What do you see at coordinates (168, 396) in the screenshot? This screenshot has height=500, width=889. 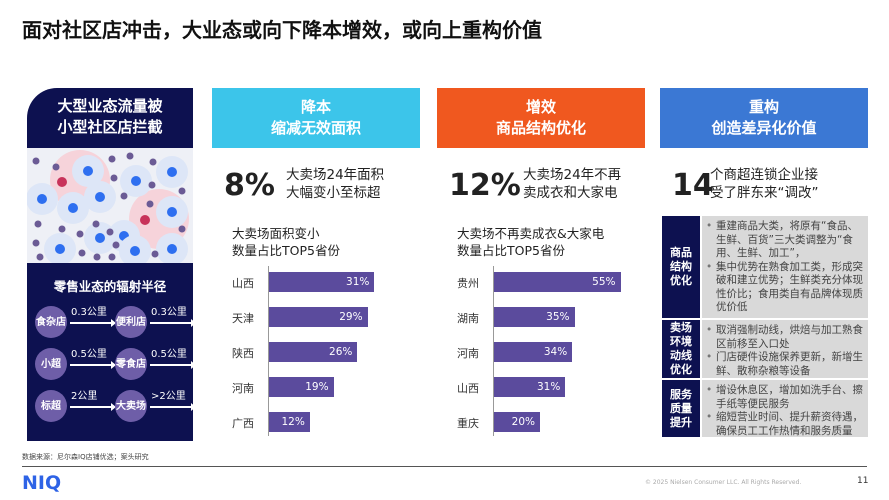 I see `radius-distance: >2公里` at bounding box center [168, 396].